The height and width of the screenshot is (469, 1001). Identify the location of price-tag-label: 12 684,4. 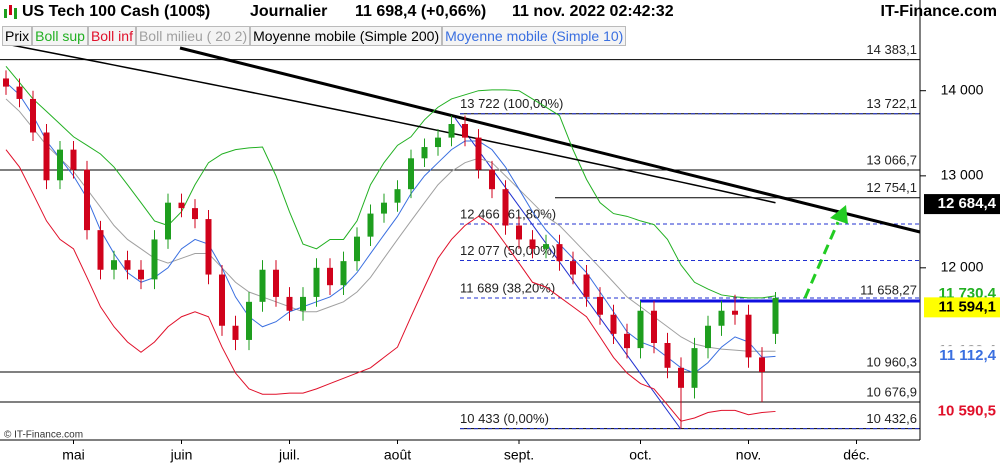
(967, 203).